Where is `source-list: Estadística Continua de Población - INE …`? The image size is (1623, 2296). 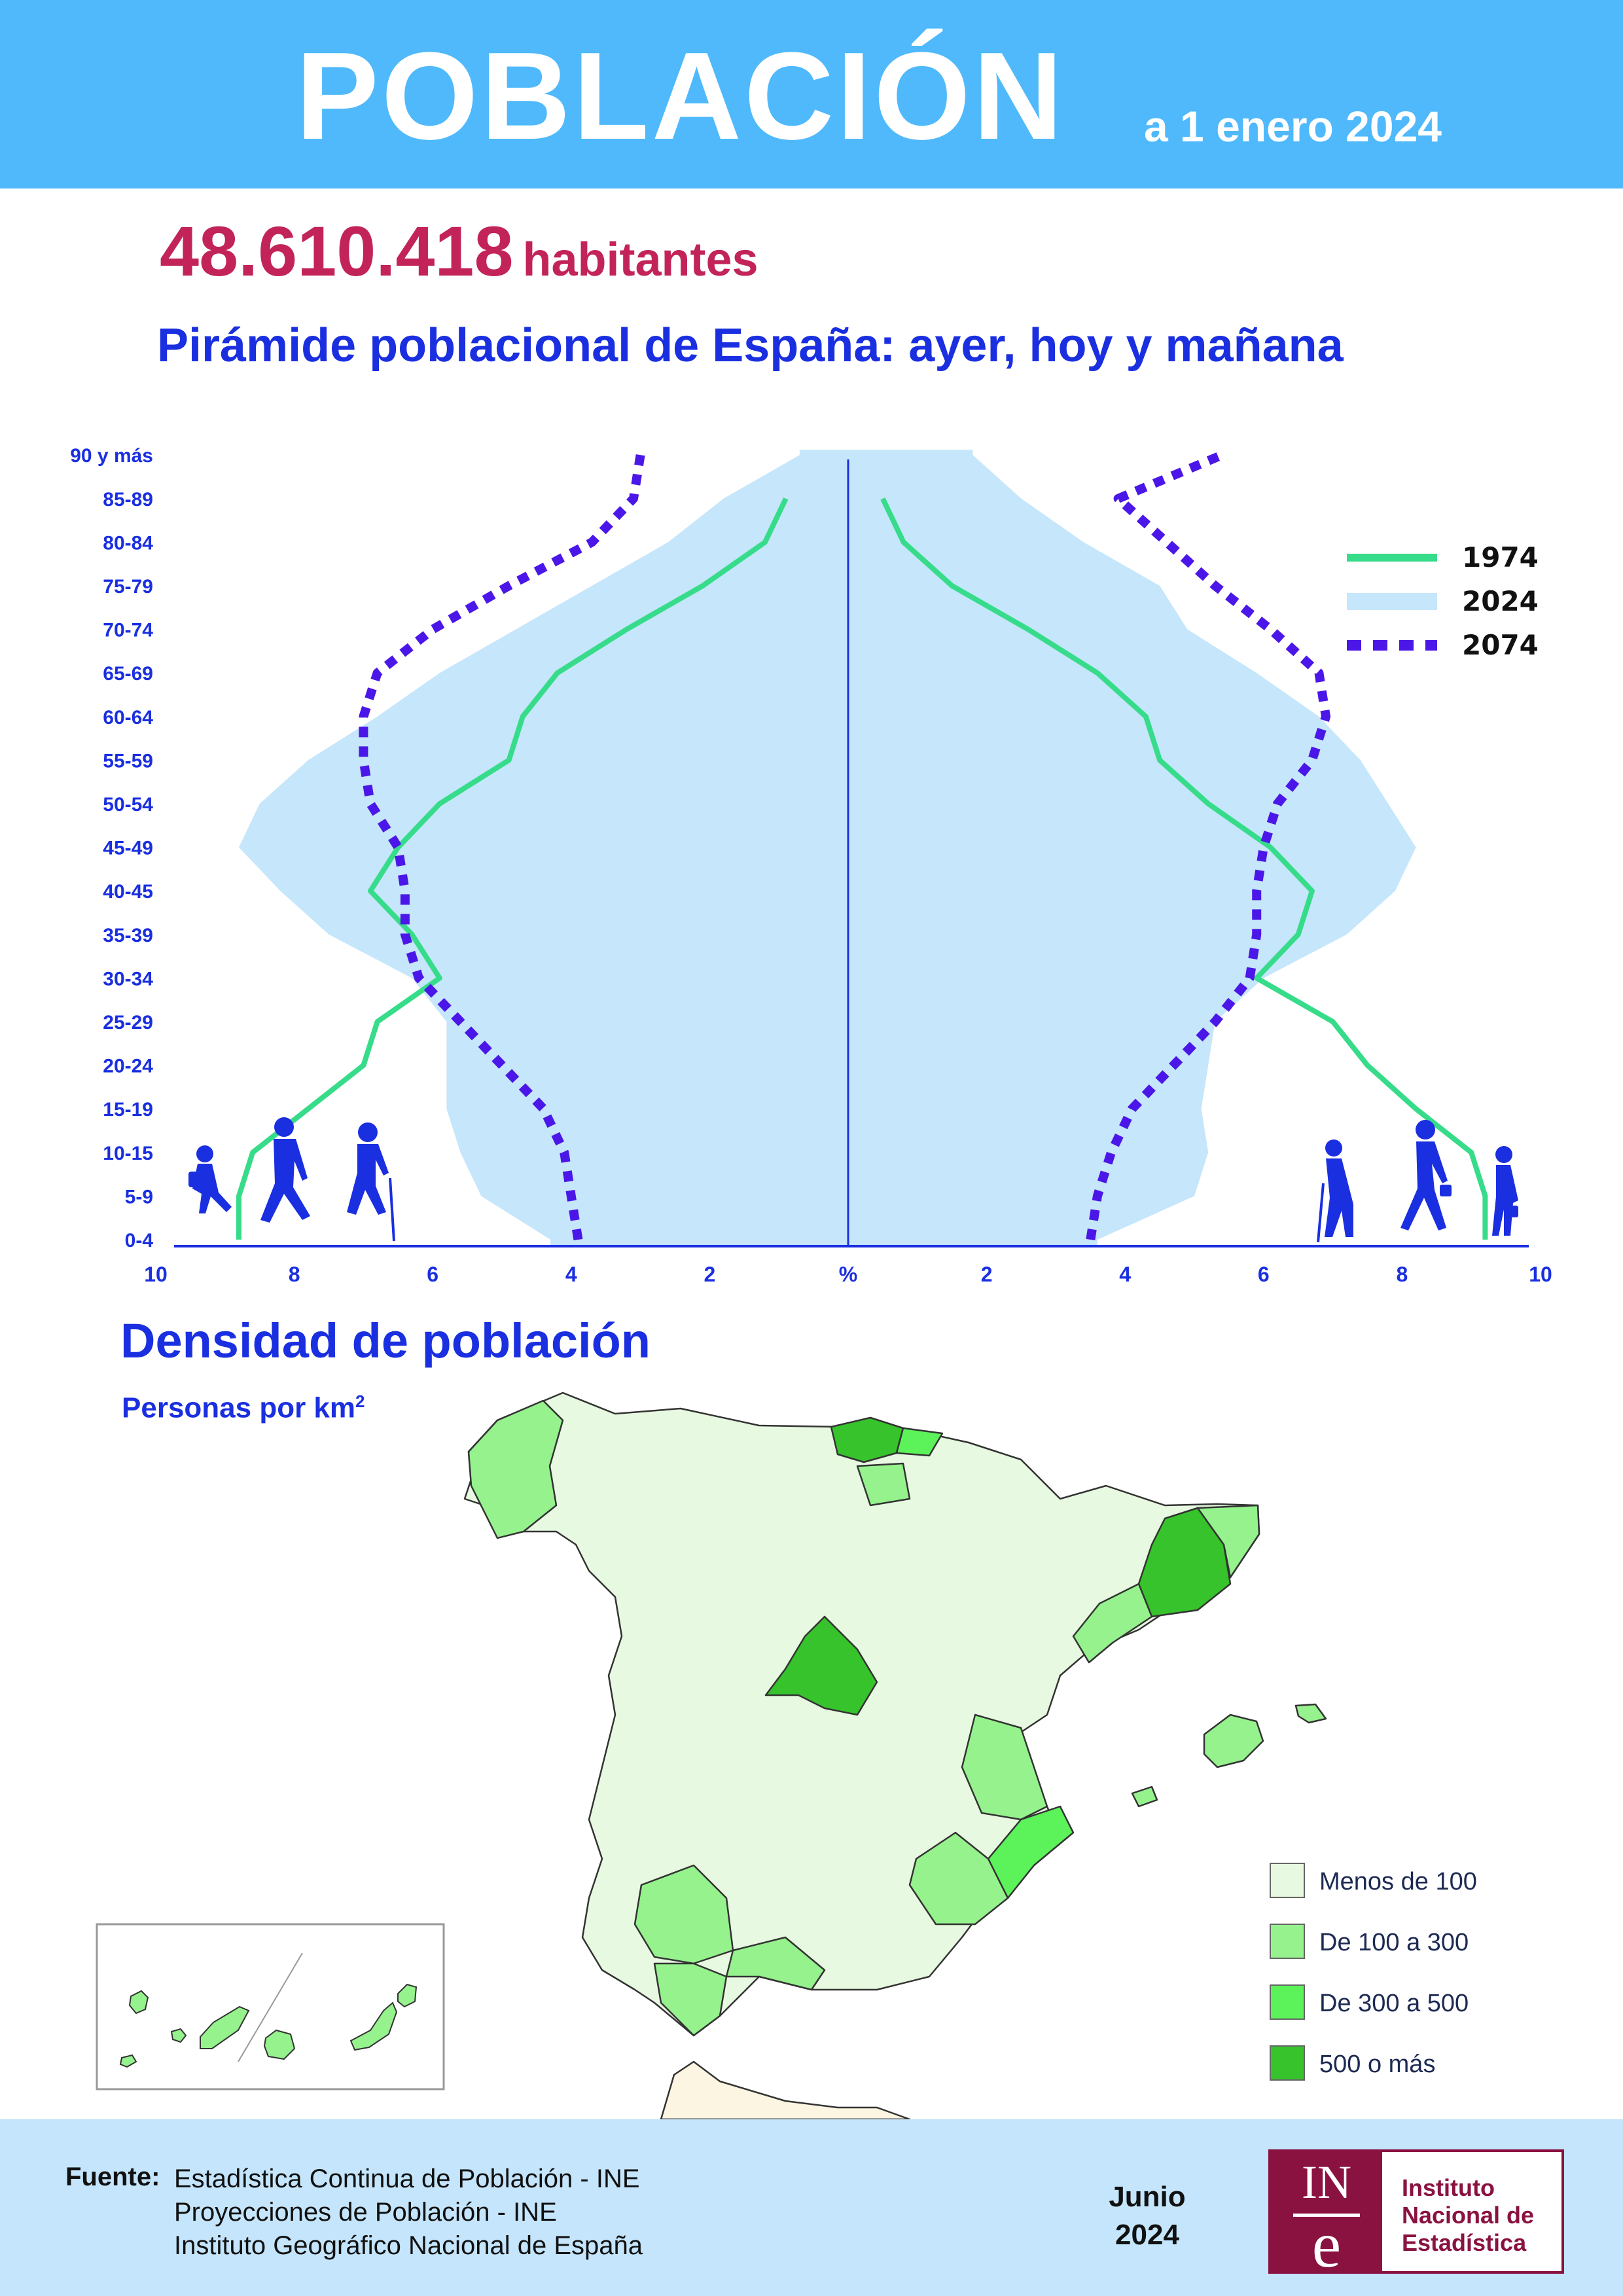
source-list: Estadística Continua de Población - INE … is located at coordinates (408, 2212).